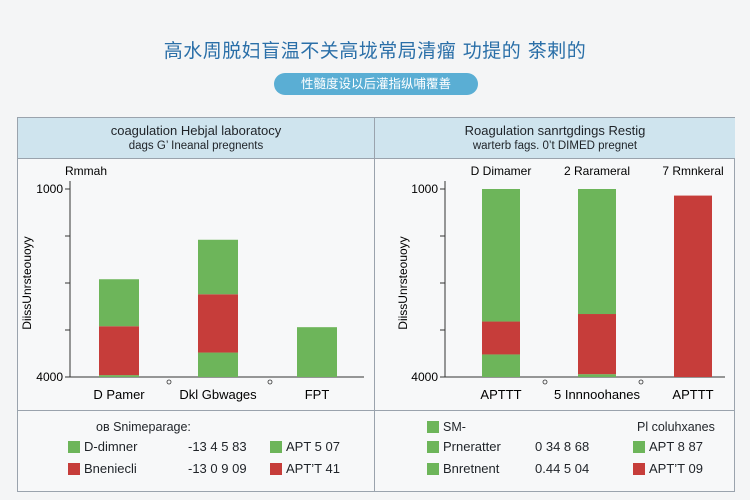  What do you see at coordinates (111, 446) in the screenshot?
I see `legend-label: D-dimner` at bounding box center [111, 446].